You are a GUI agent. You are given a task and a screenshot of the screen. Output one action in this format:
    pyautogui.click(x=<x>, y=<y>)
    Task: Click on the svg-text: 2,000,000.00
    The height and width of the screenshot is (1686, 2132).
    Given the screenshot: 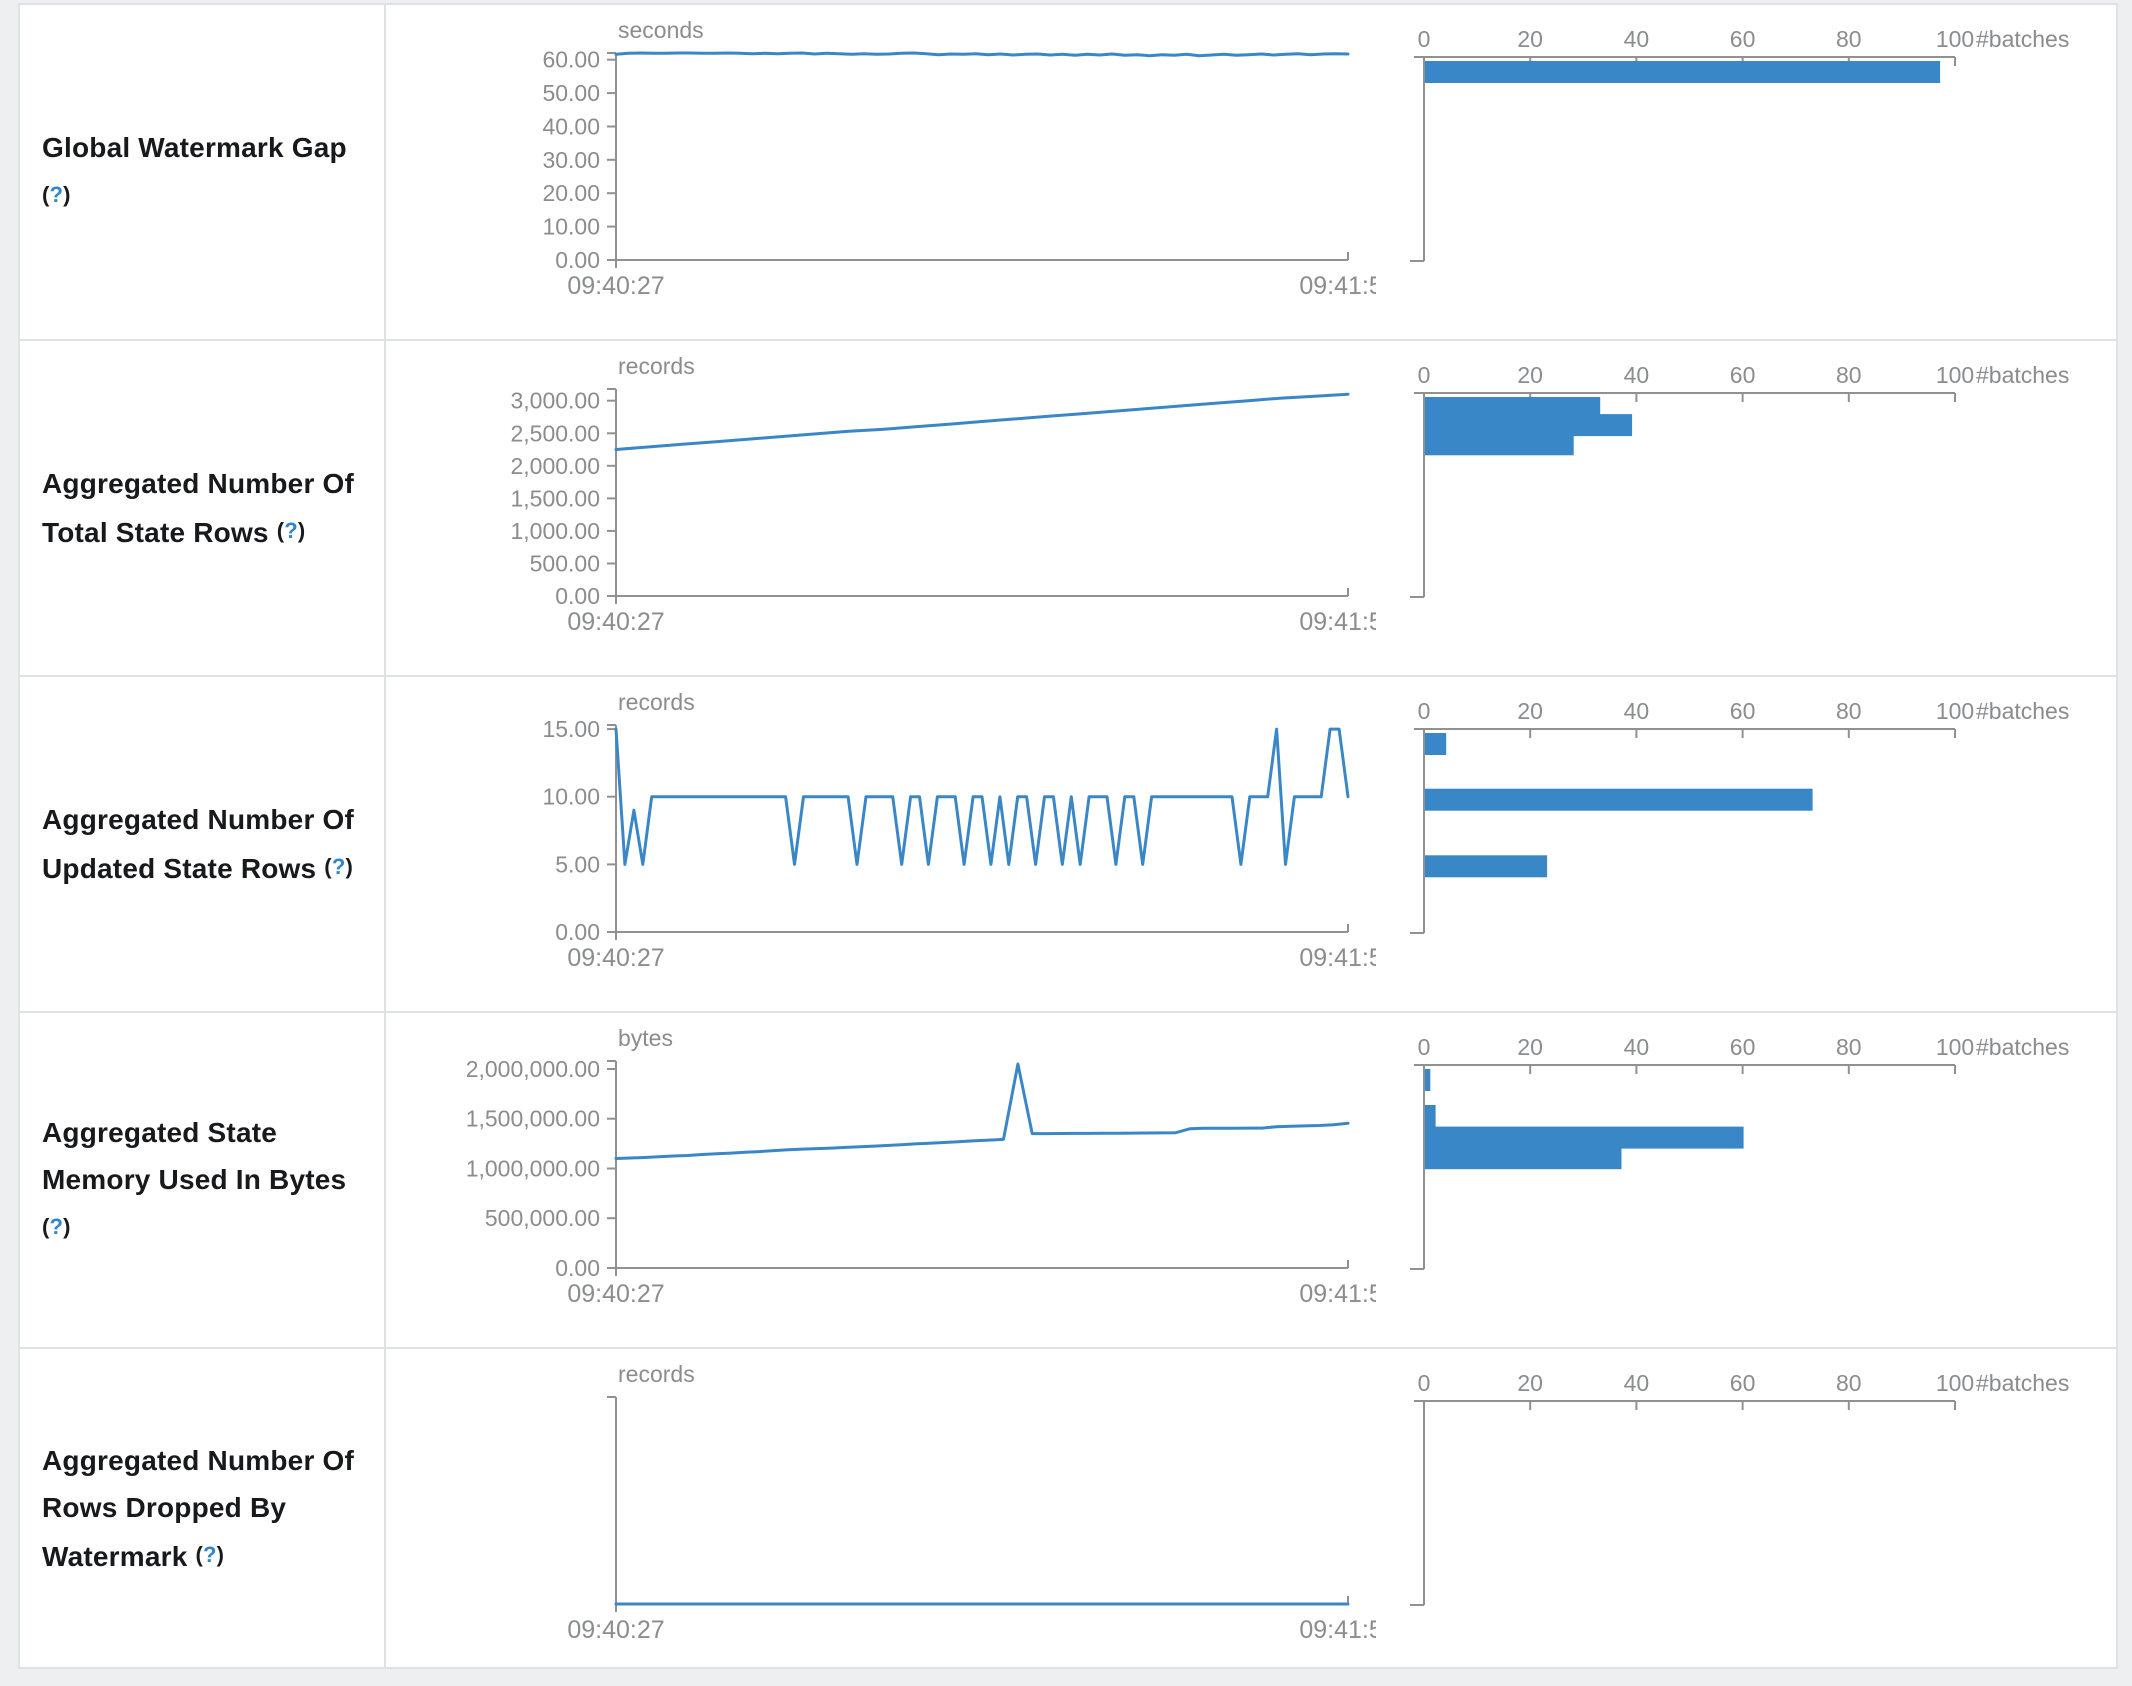 What is the action you would take?
    pyautogui.click(x=533, y=1069)
    